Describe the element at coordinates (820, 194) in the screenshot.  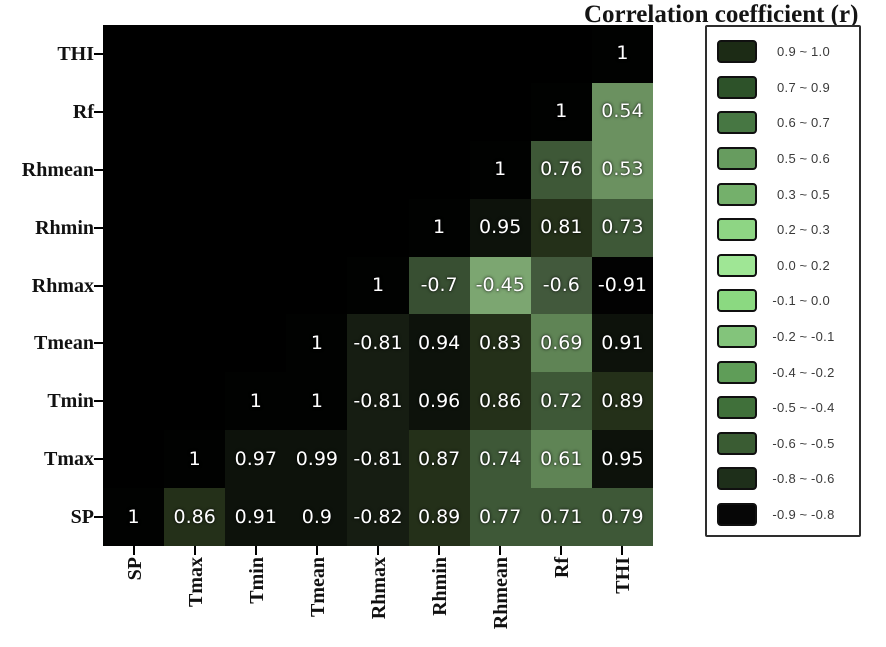
I see `legend-range-hi: 0.5` at that location.